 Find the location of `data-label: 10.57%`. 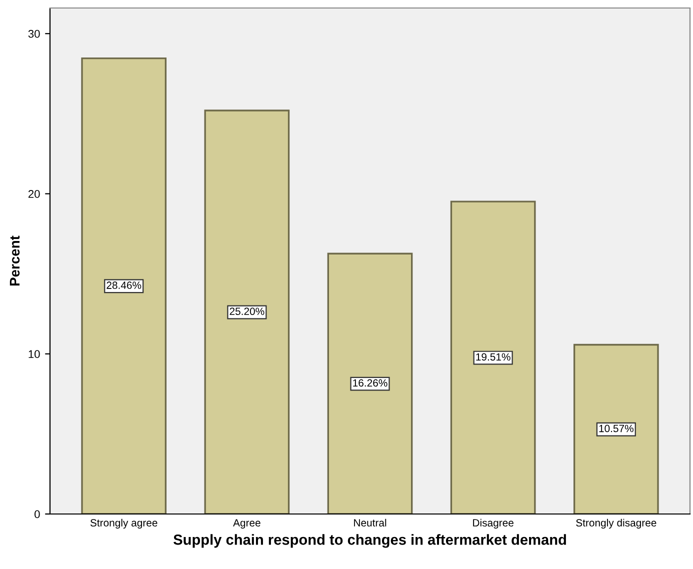

data-label: 10.57% is located at coordinates (616, 428).